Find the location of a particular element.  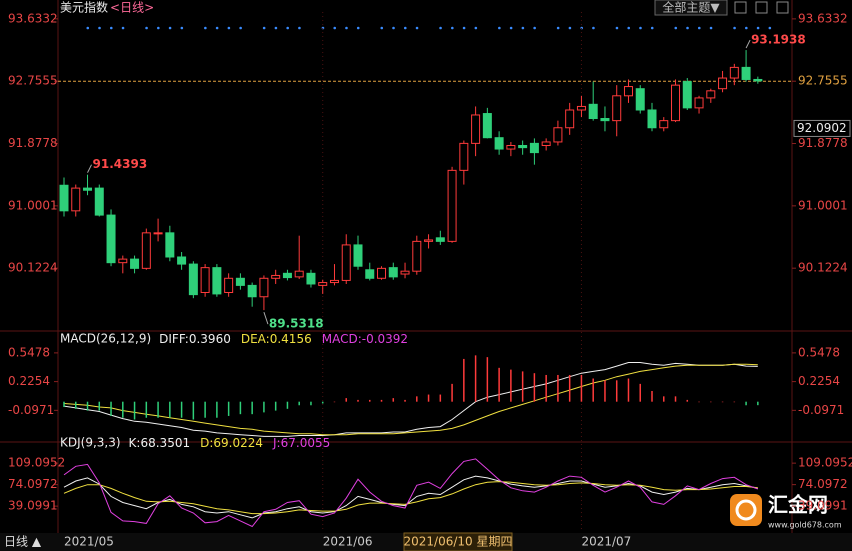

chart-period: <日线> is located at coordinates (132, 8).